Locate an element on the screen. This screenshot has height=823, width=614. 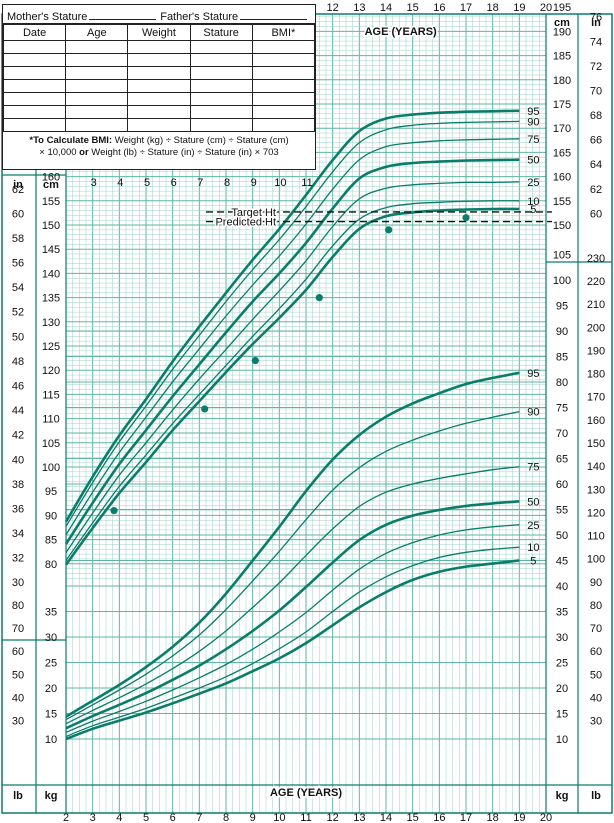
age-tick-bottom: 8 is located at coordinates (226, 817).